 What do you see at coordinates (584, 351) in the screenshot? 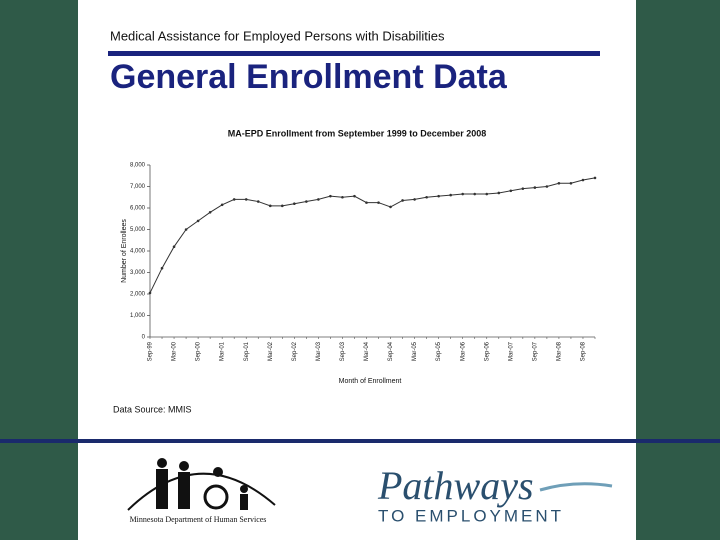
I see `x-tick-label: Sep-08` at bounding box center [584, 351].